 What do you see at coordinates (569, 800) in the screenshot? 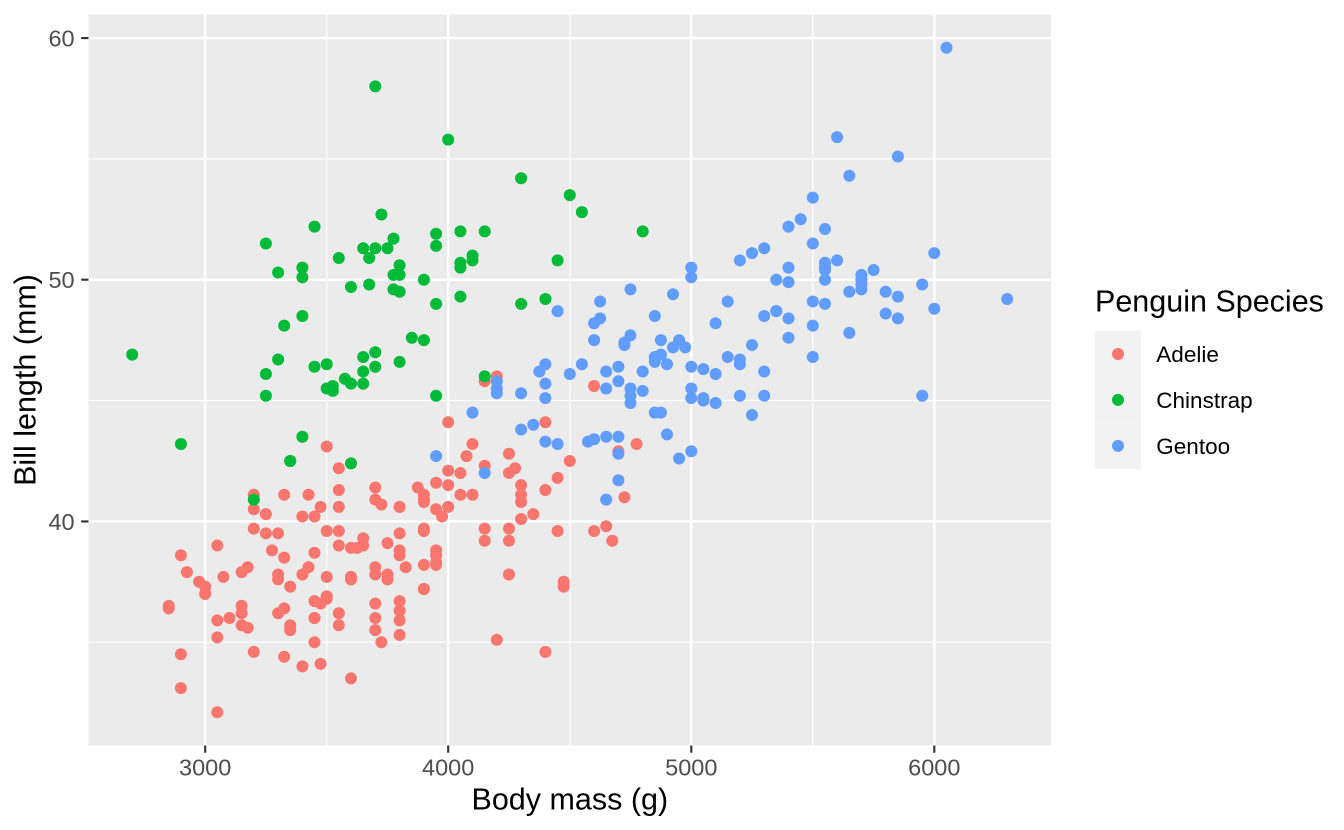
I see `svg-text: Body mass (g)` at bounding box center [569, 800].